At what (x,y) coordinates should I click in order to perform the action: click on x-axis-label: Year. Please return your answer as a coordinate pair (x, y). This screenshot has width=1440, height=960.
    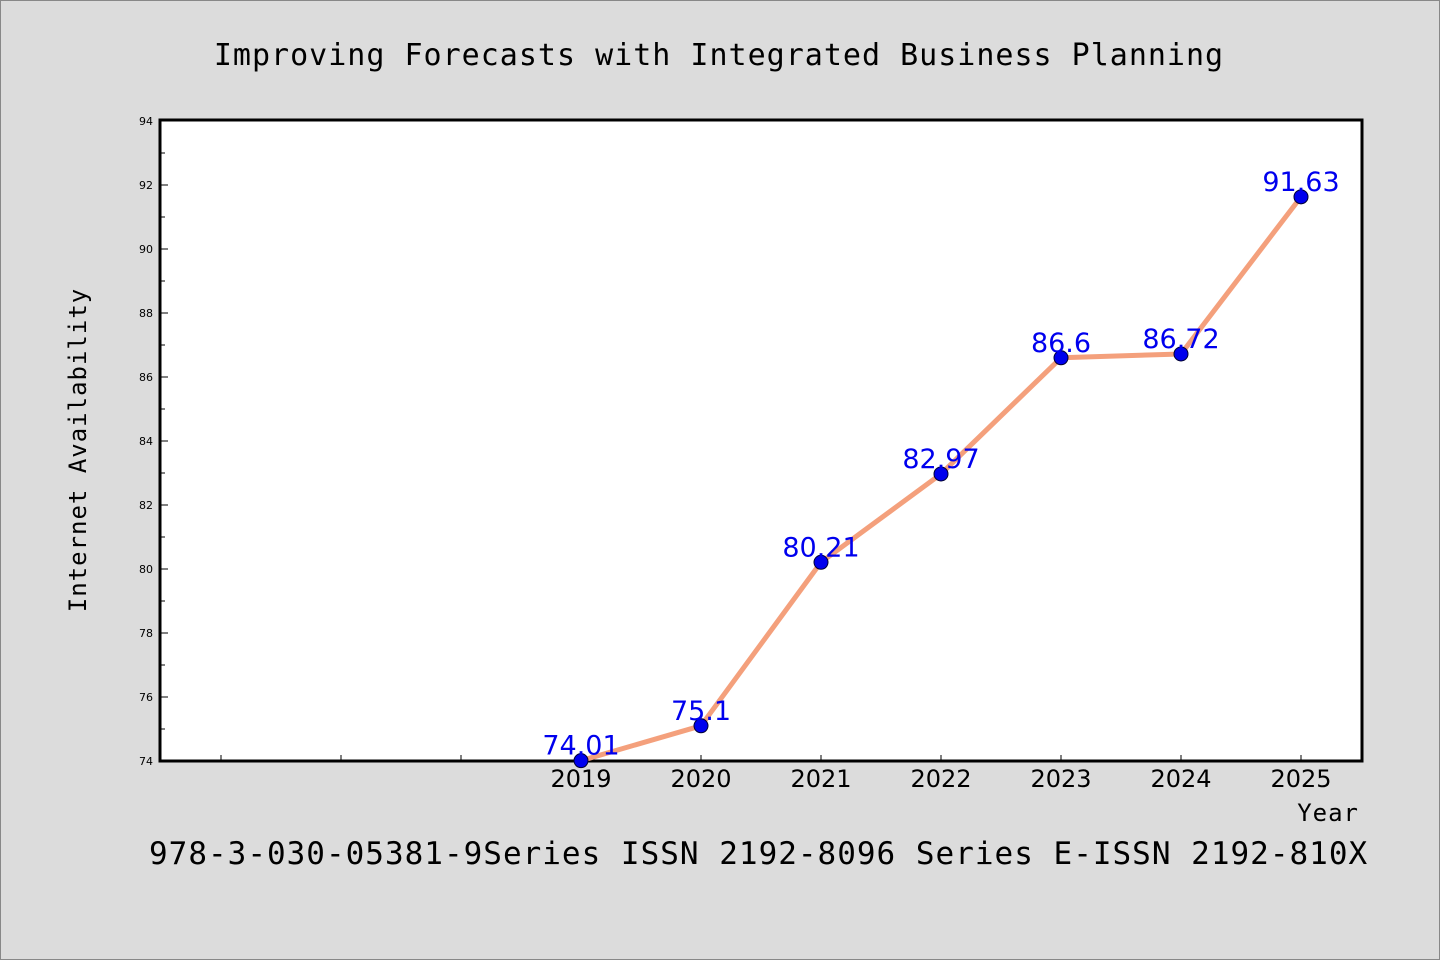
    Looking at the image, I should click on (1328, 813).